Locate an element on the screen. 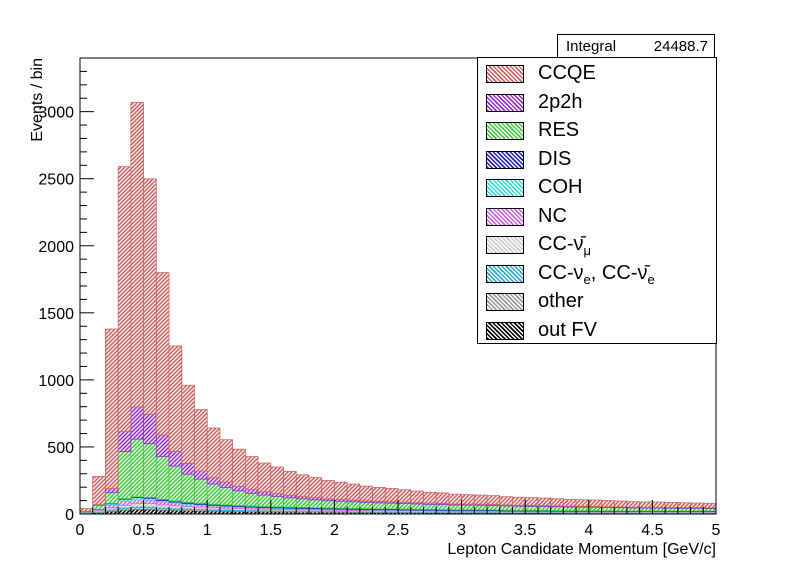  x-tick-label: 0.5 is located at coordinates (143, 530).